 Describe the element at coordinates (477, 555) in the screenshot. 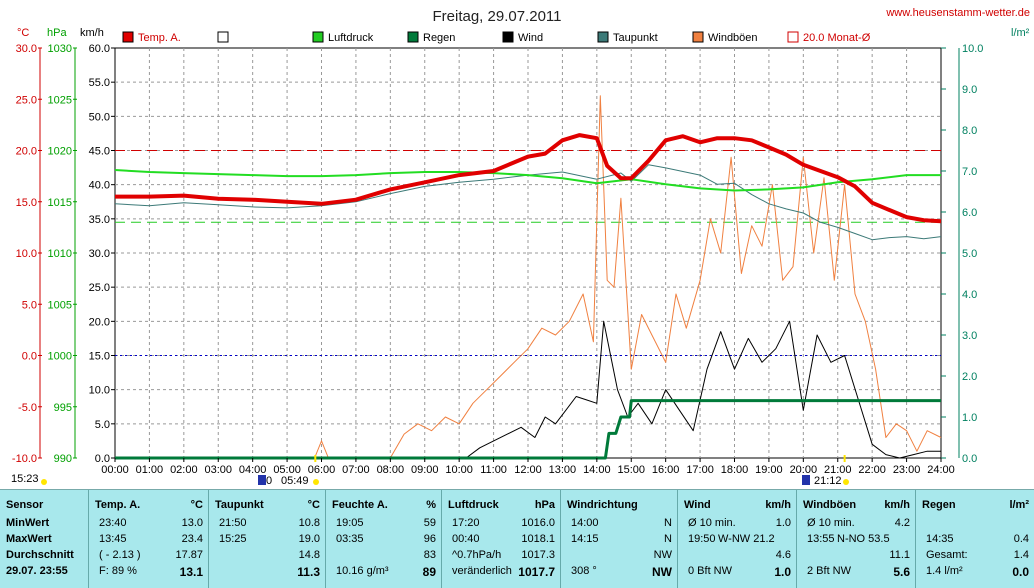

I see `cell-left: ^0.7hPa/h` at that location.